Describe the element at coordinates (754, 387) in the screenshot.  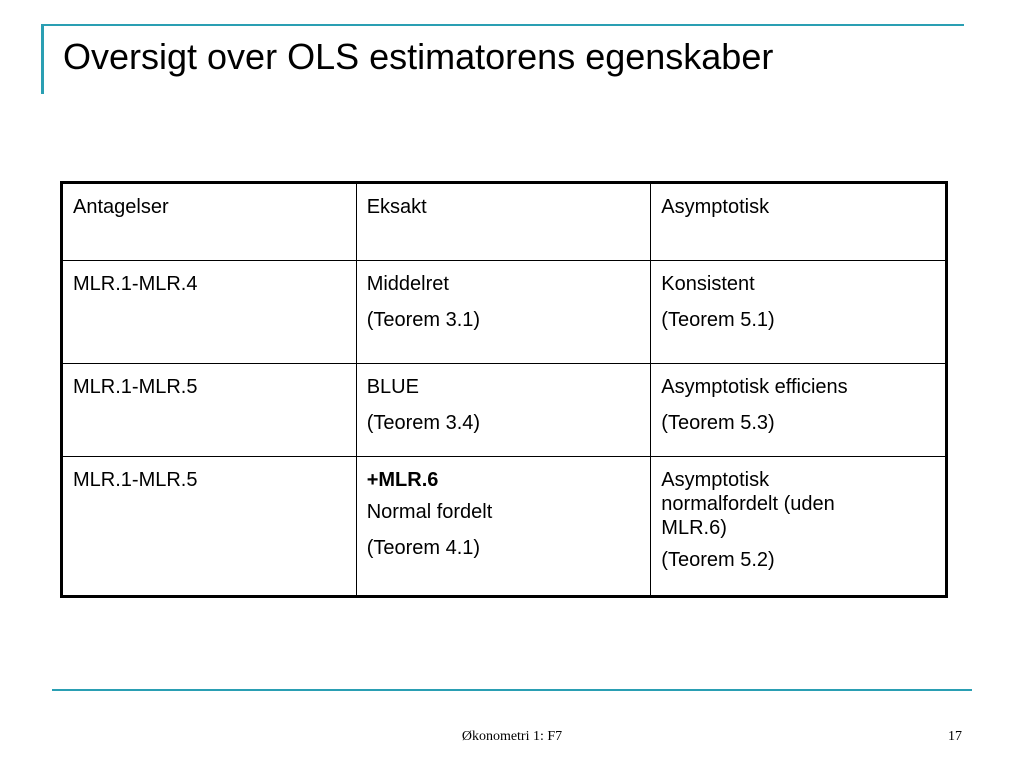
I see `cell-asymptotic-property: Asymptotisk efficiens` at that location.